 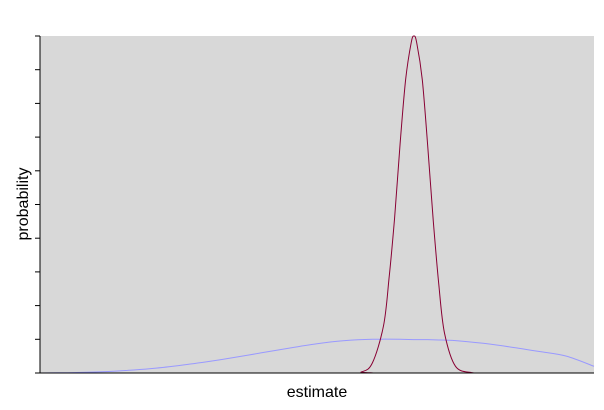 I want to click on y-axis-label: probability, so click(x=23, y=204).